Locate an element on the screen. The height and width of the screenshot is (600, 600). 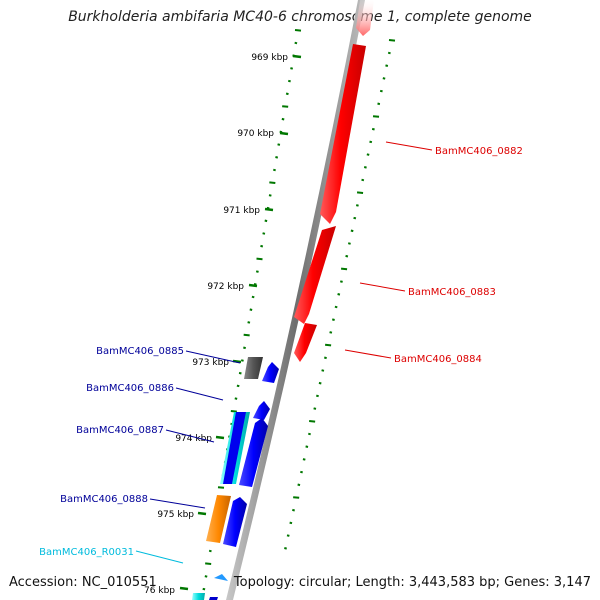
scale-tick-976: 76 kbp is located at coordinates (166, 591).